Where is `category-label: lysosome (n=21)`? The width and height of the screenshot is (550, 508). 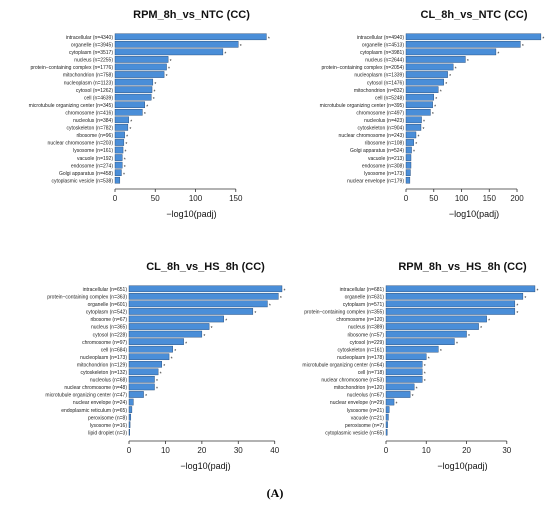 category-label: lysosome (n=21) is located at coordinates (365, 411).